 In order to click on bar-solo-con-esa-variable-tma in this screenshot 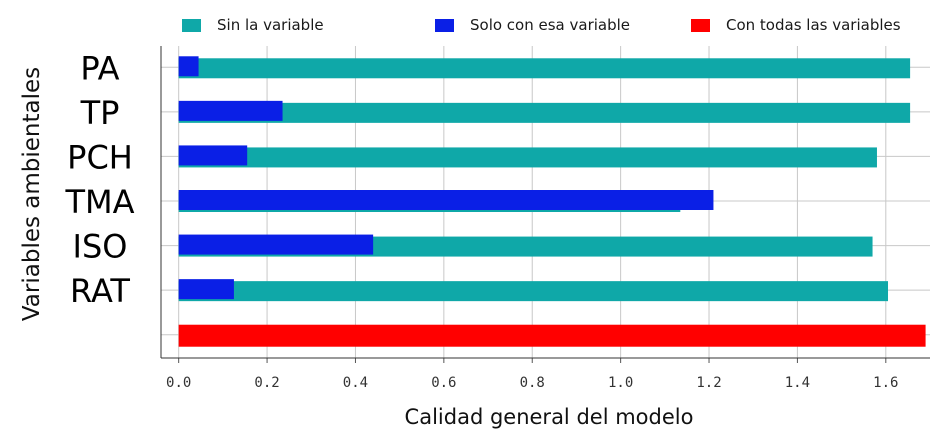, I will do `click(446, 200)`.